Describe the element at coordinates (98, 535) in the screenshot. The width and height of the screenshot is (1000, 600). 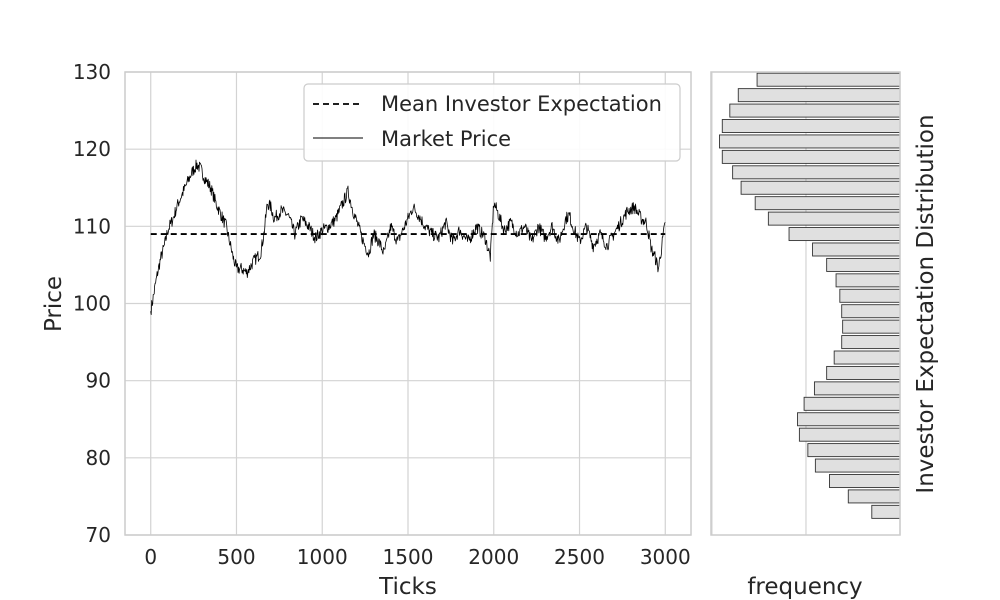
I see `y-tick-label: 70` at that location.